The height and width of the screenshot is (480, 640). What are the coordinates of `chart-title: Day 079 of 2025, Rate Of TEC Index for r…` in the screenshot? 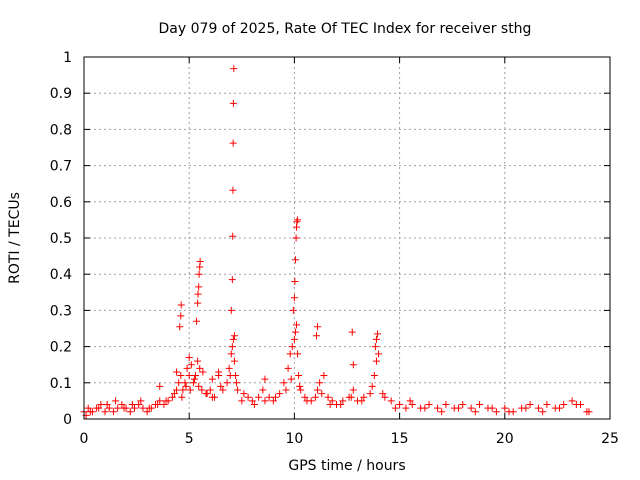 It's located at (345, 29).